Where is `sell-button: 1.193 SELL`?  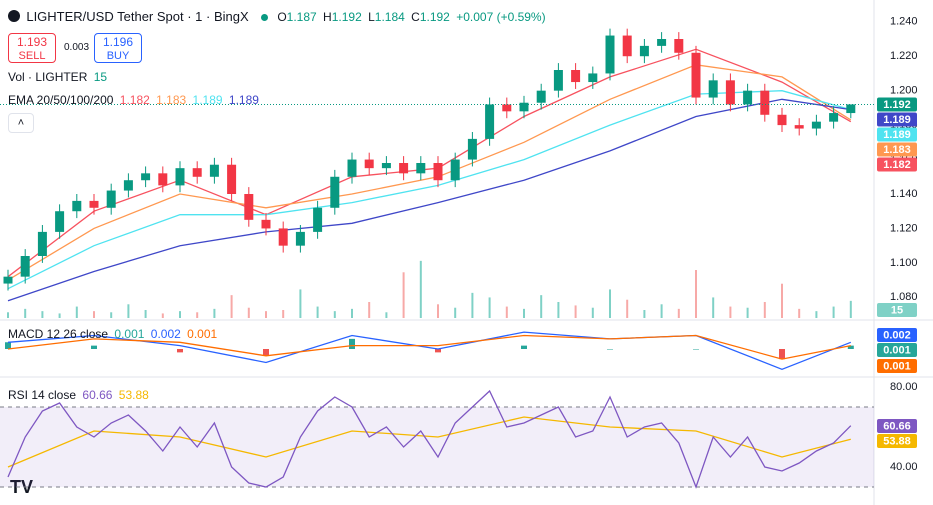
sell-button: 1.193 SELL is located at coordinates (32, 48).